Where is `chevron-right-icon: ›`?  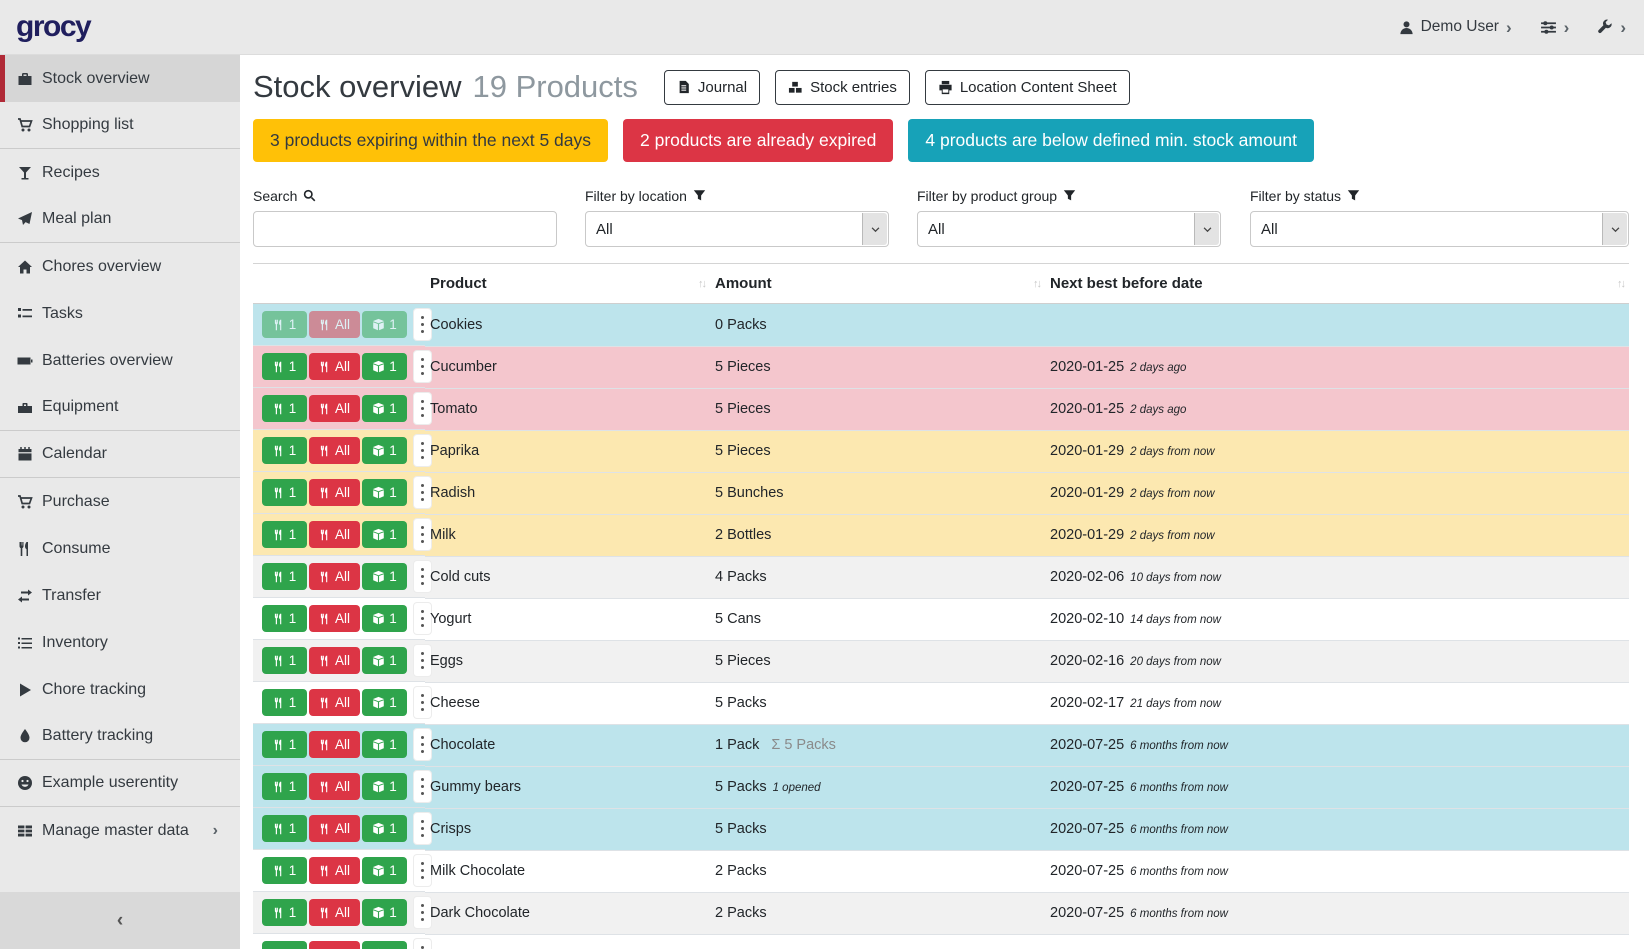
chevron-right-icon: › is located at coordinates (1508, 27).